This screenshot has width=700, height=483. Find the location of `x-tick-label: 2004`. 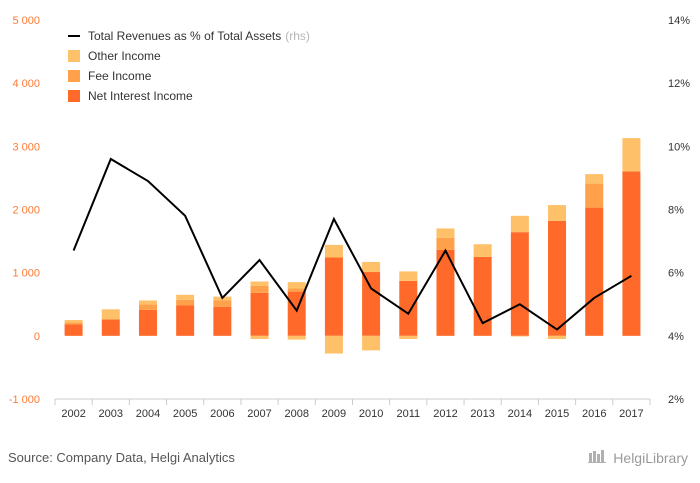

x-tick-label: 2004 is located at coordinates (148, 414).